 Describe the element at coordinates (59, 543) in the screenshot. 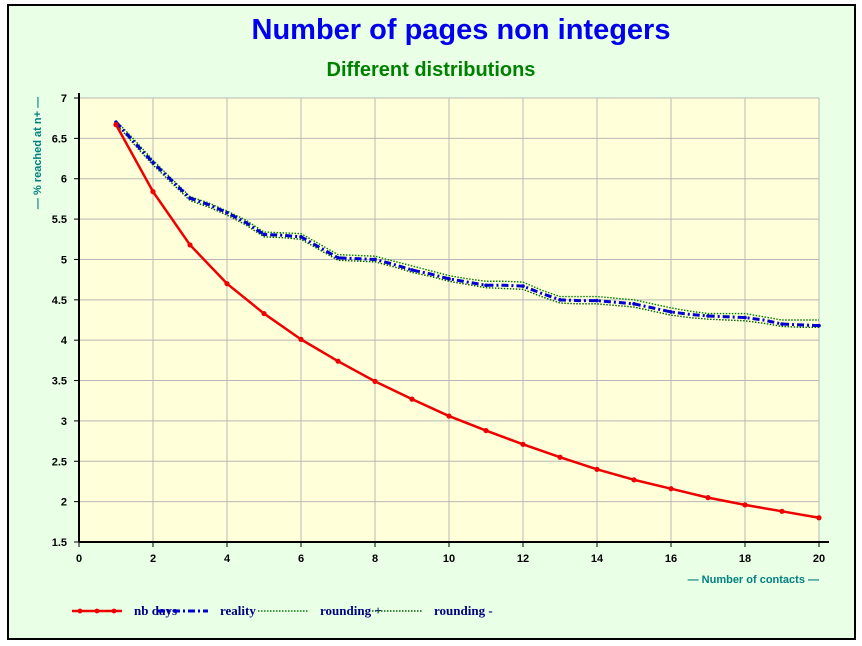

I see `y-tick-label: 1.5` at that location.